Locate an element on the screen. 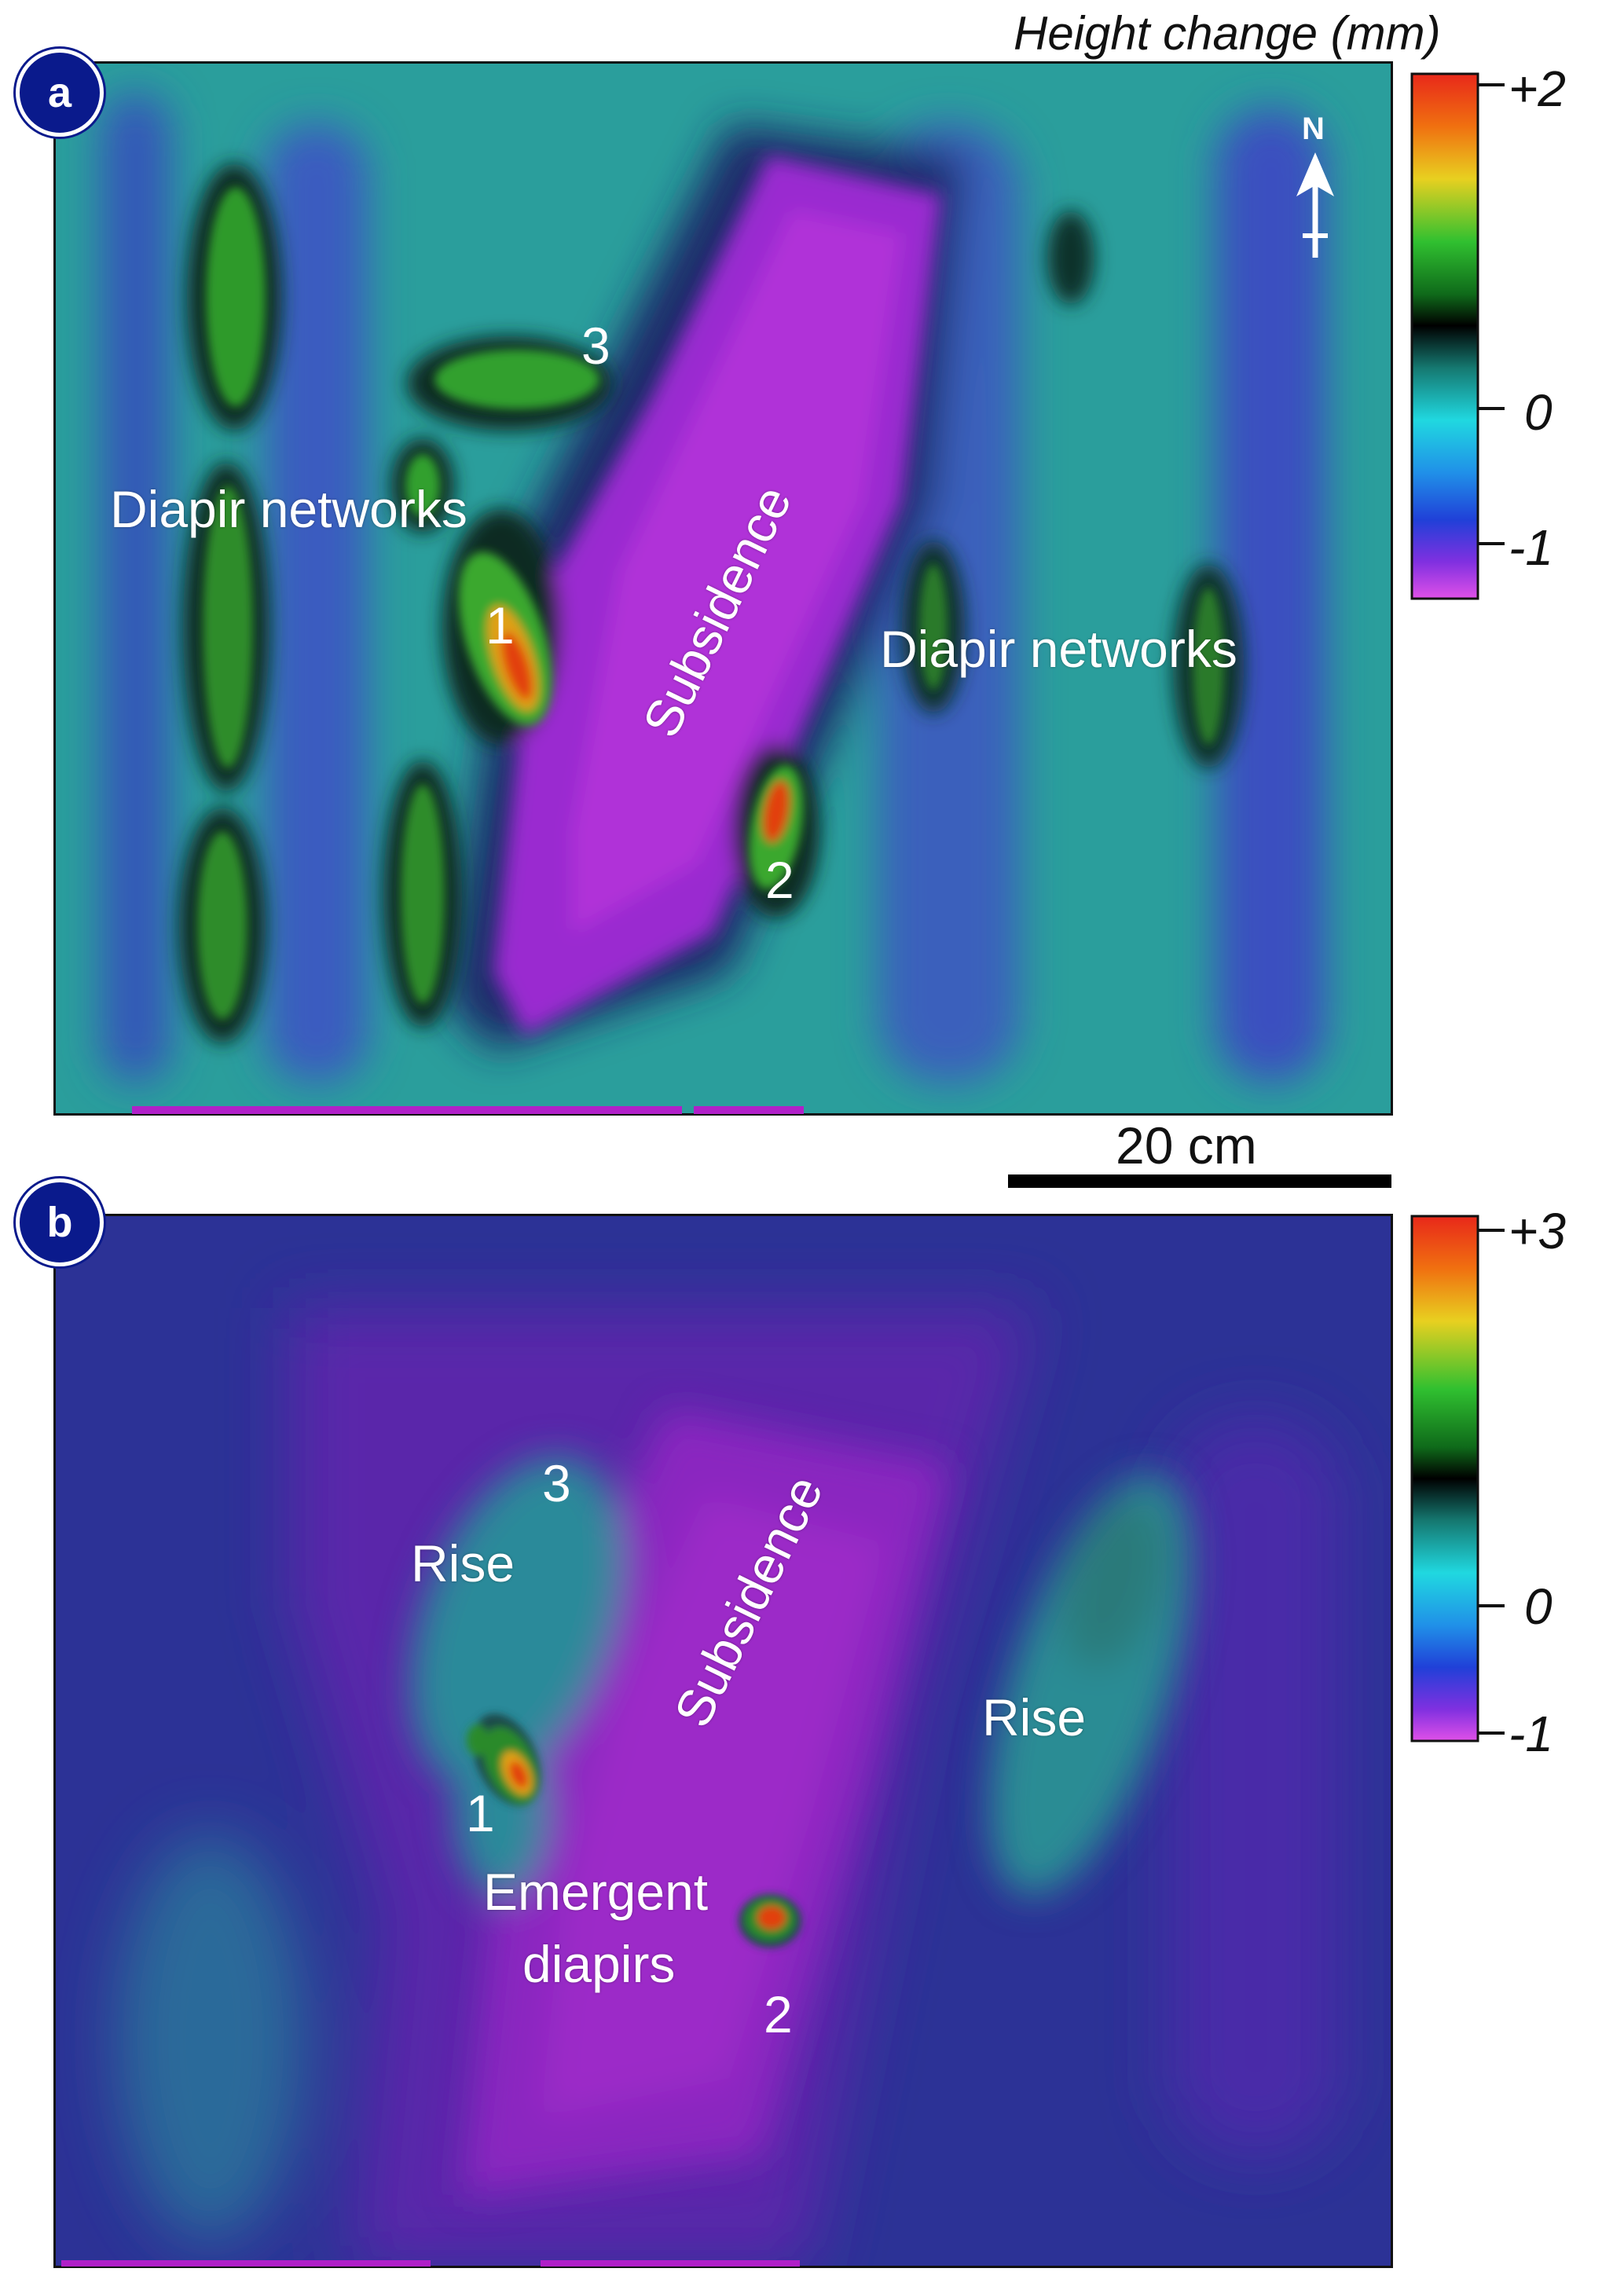 This screenshot has height=2272, width=1624. label-diapir-networks-right: Diapir networks is located at coordinates (1059, 649).